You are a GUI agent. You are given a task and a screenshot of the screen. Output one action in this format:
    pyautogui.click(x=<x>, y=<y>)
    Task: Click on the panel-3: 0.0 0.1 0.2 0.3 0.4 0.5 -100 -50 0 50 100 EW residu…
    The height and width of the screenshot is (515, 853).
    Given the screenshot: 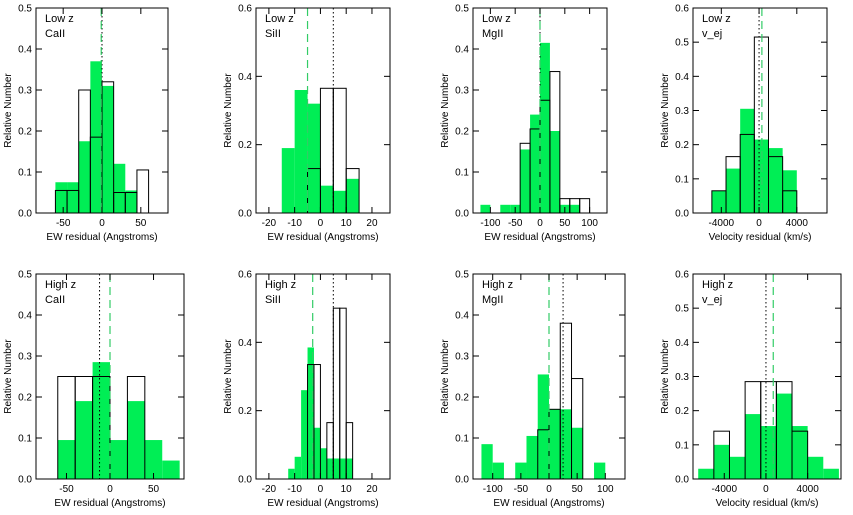 What is the action you would take?
    pyautogui.click(x=524, y=123)
    